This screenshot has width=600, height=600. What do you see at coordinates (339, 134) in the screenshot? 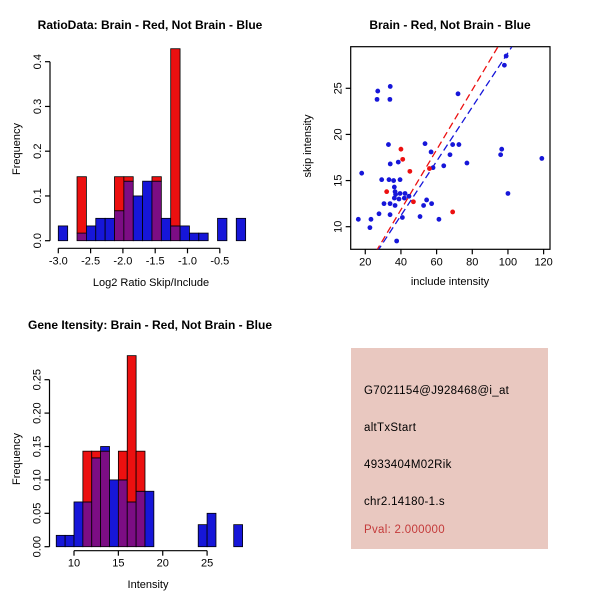
I see `y-tick-label: 20` at bounding box center [339, 134].